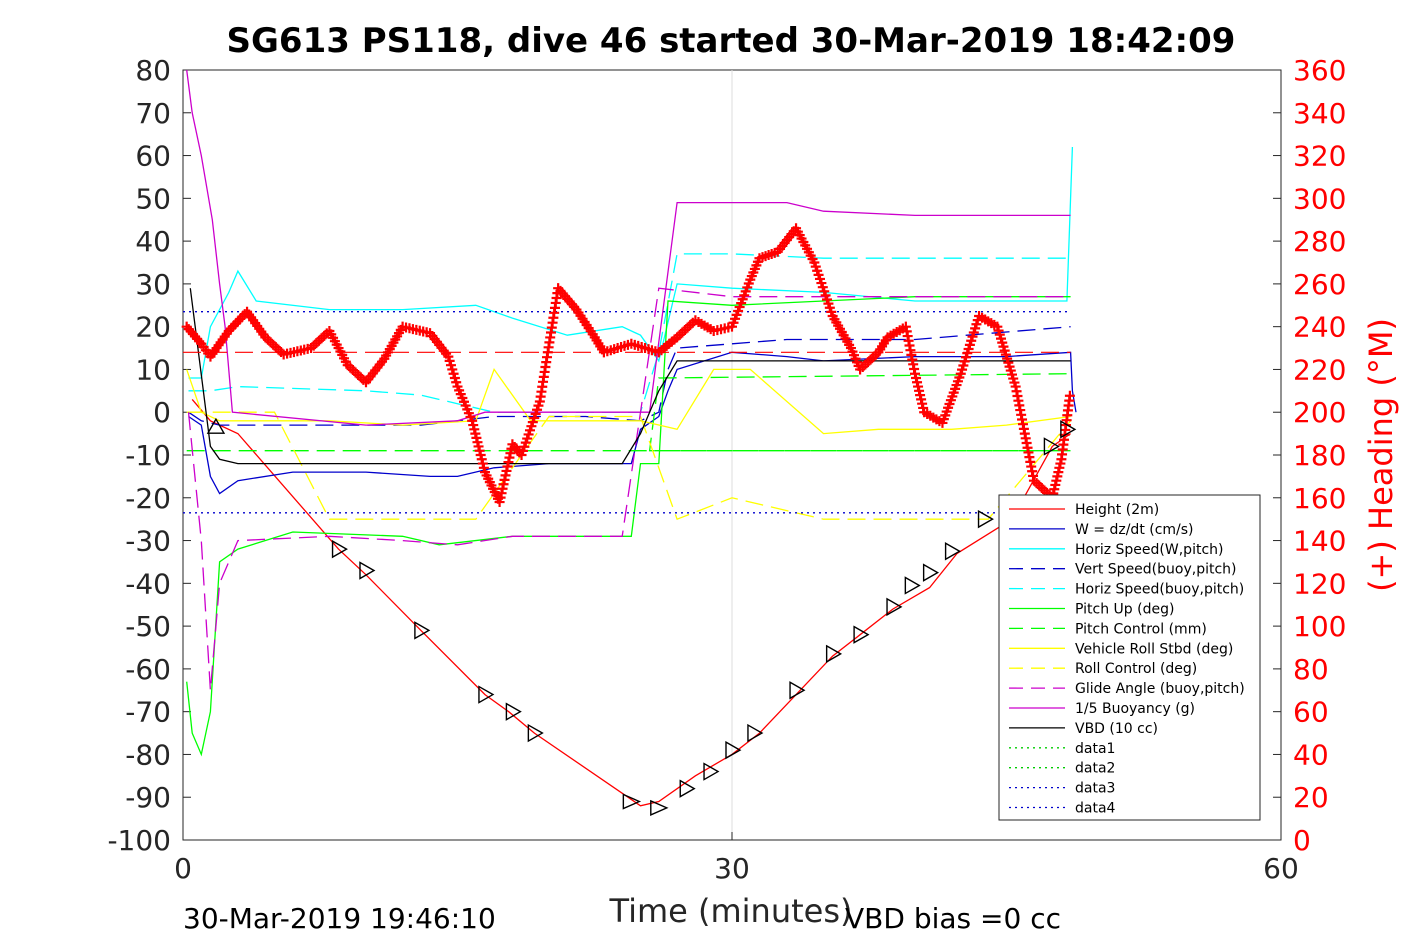 This screenshot has width=1417, height=945. What do you see at coordinates (148, 541) in the screenshot?
I see `tick-label-left: -30` at bounding box center [148, 541].